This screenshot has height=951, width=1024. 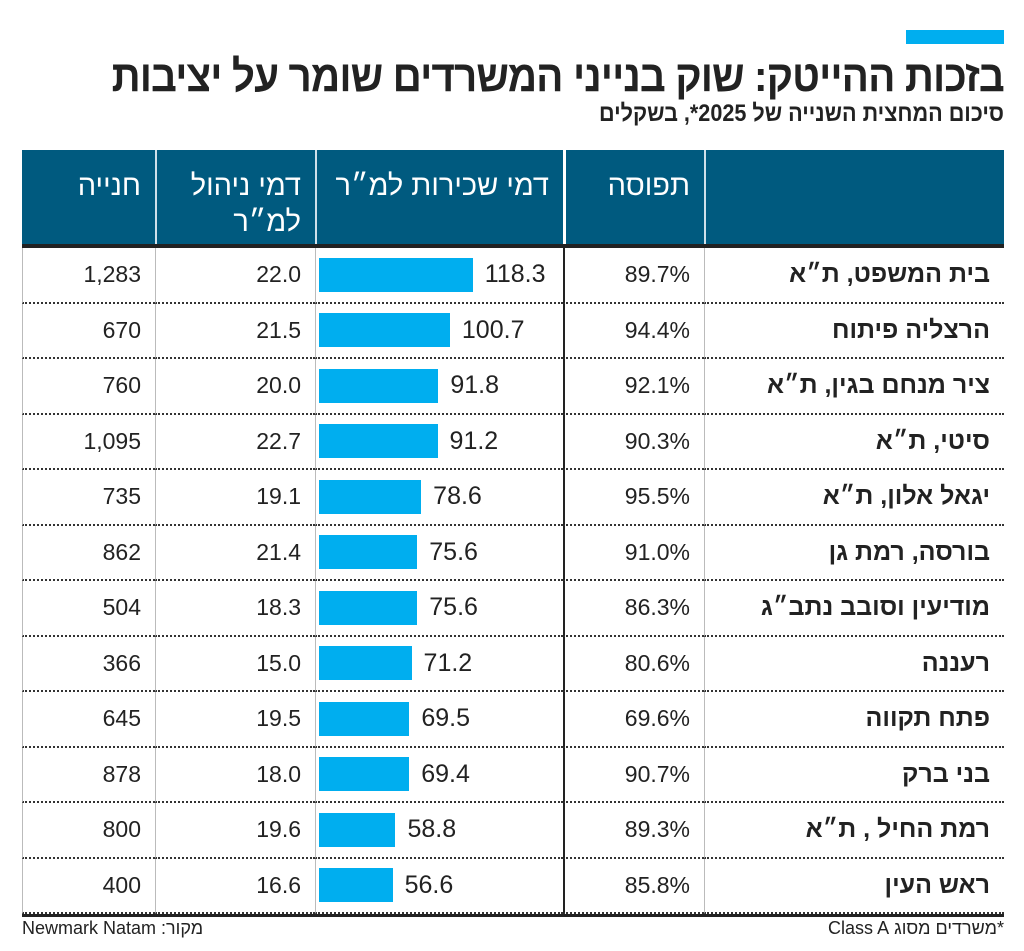 What do you see at coordinates (854, 442) in the screenshot?
I see `location-cell: סיטי, ת״א` at bounding box center [854, 442].